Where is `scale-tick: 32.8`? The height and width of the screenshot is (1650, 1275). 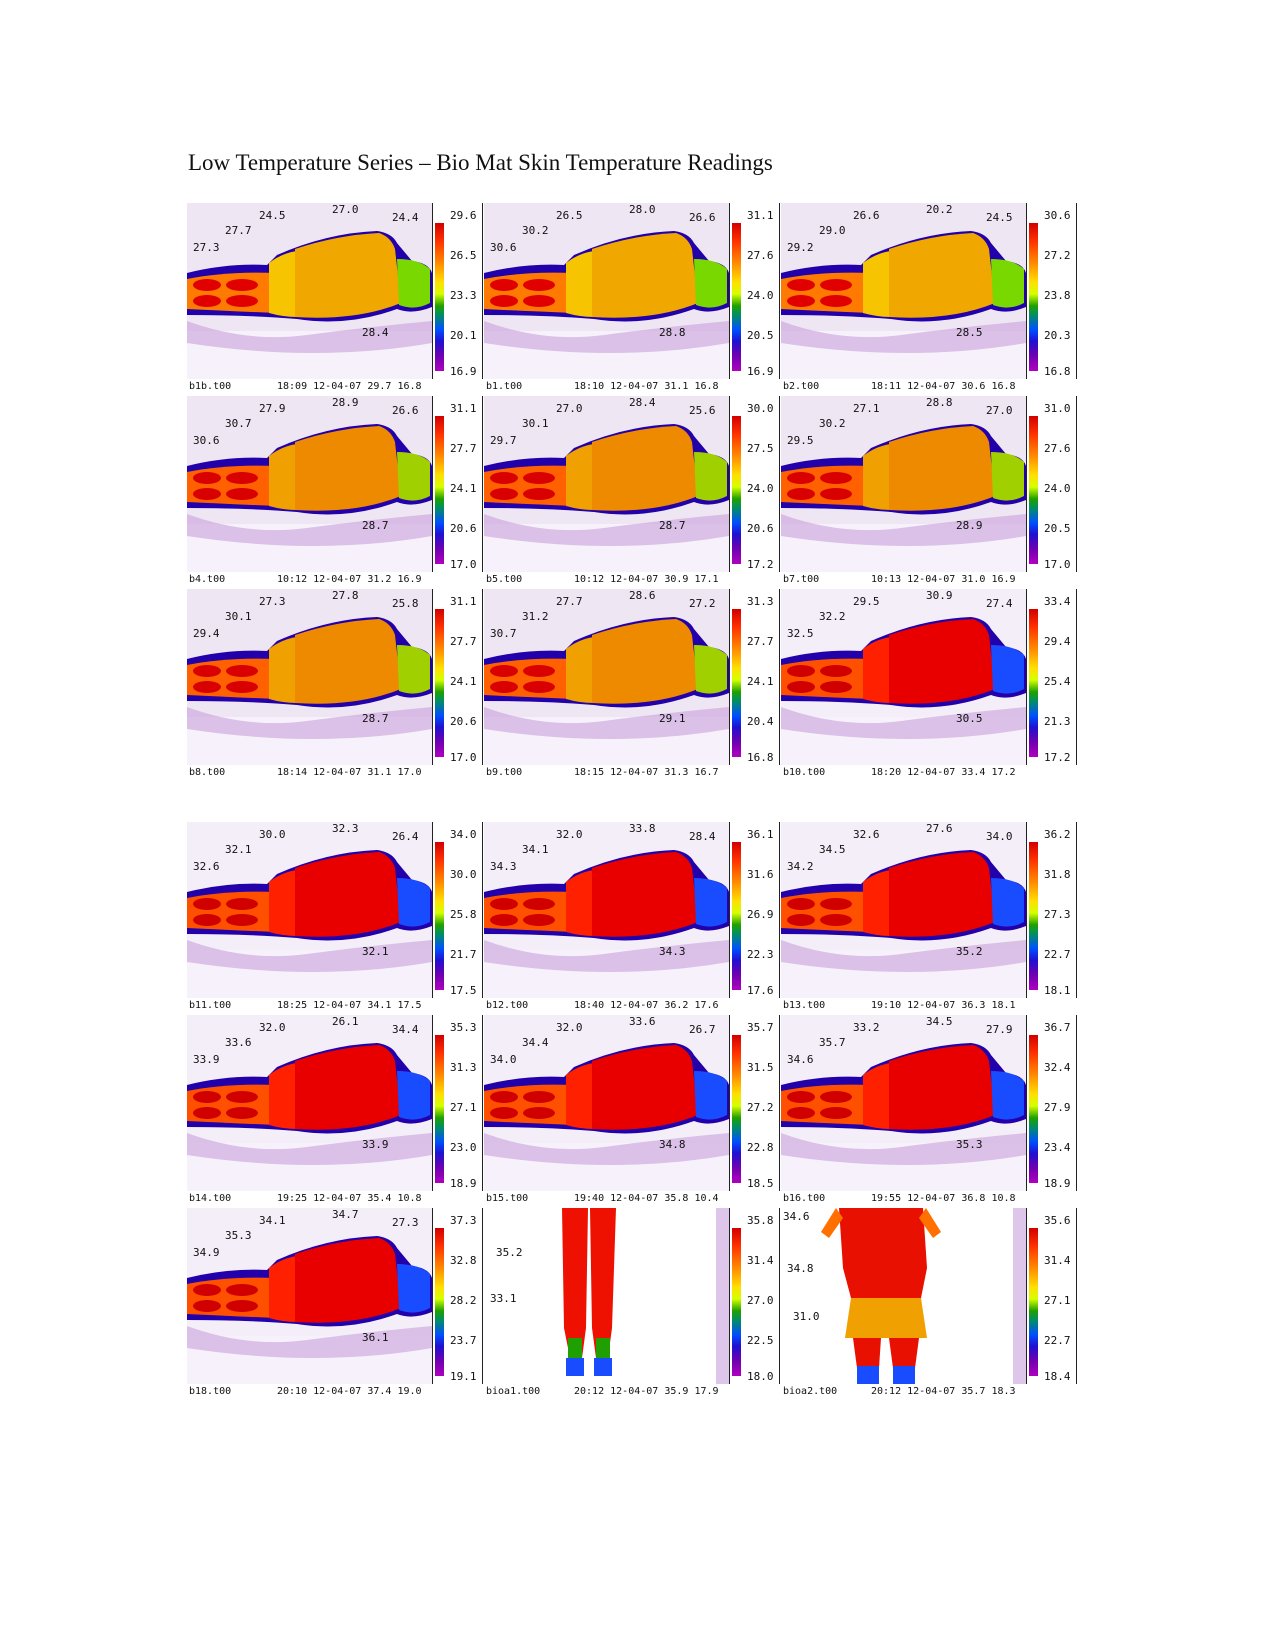
scale-tick: 32.8 is located at coordinates (463, 1260).